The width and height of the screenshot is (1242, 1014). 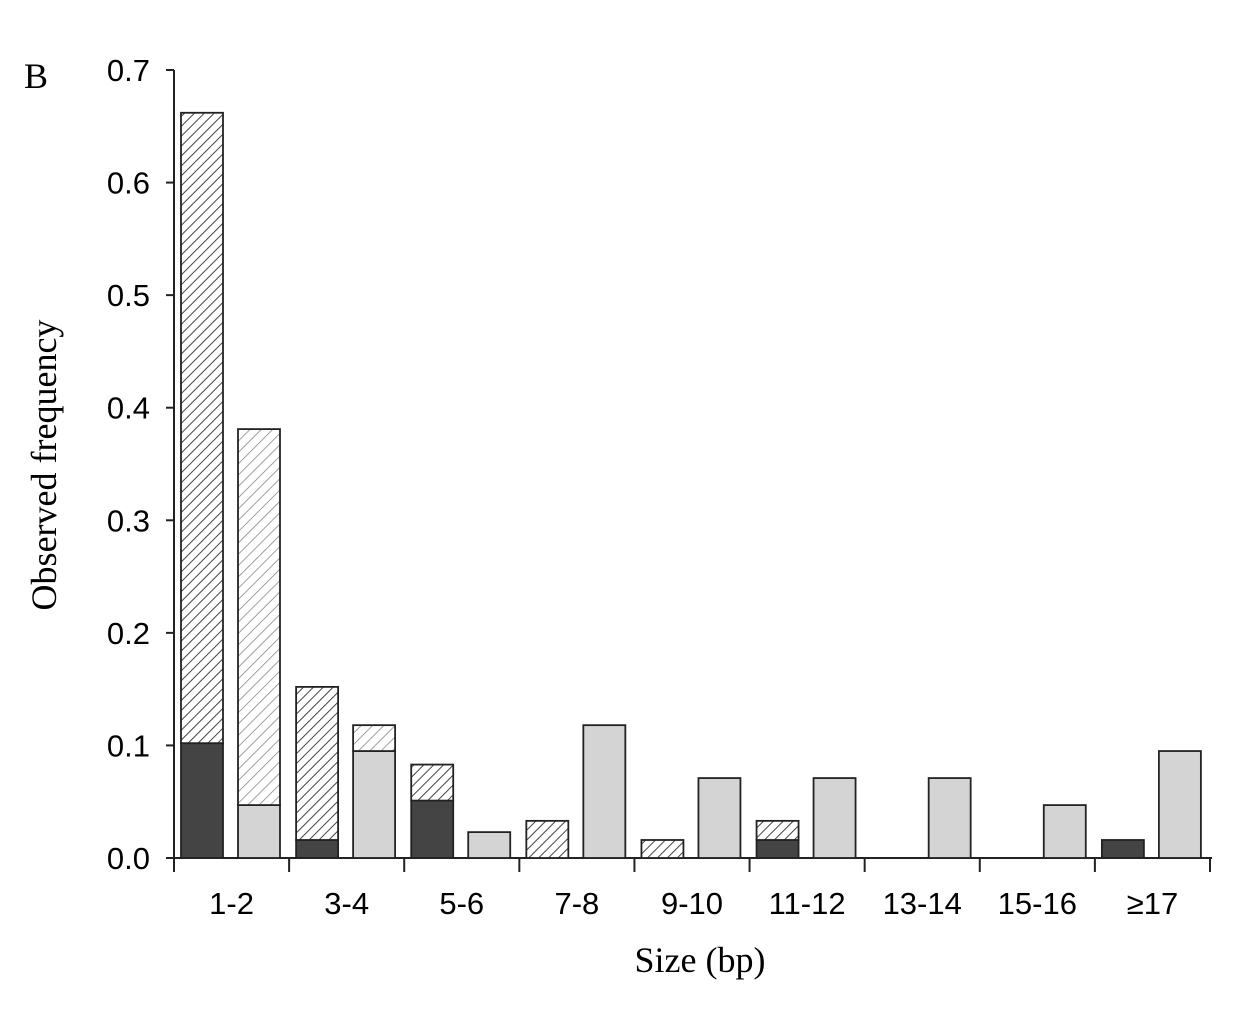 I want to click on x-tick-label: 7-8, so click(x=576, y=903).